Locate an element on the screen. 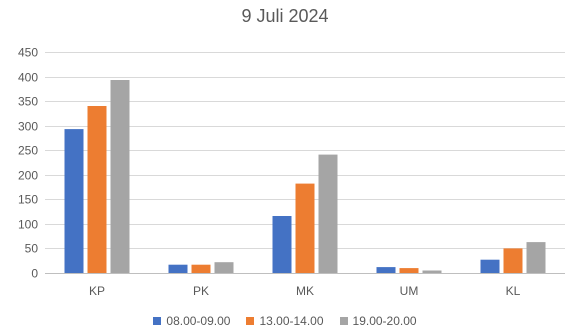 Image resolution: width=570 pixels, height=335 pixels. x-tick-label: MK is located at coordinates (305, 291).